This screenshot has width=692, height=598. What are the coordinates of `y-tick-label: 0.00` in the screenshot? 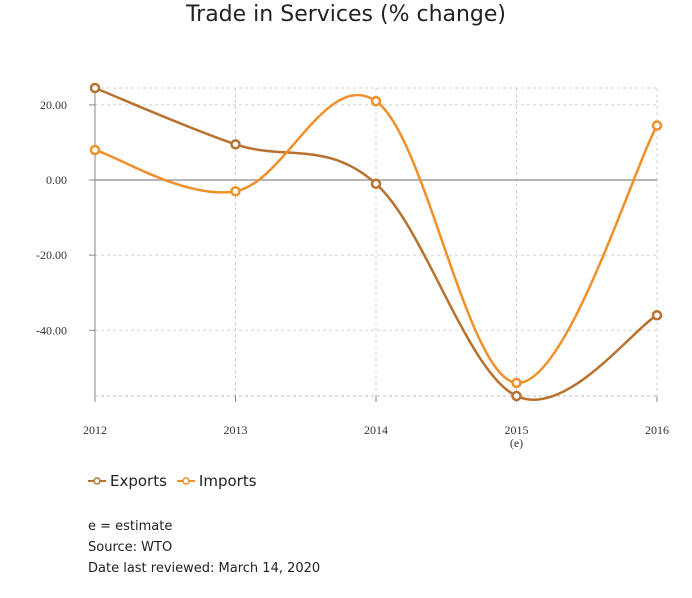 It's located at (56, 180).